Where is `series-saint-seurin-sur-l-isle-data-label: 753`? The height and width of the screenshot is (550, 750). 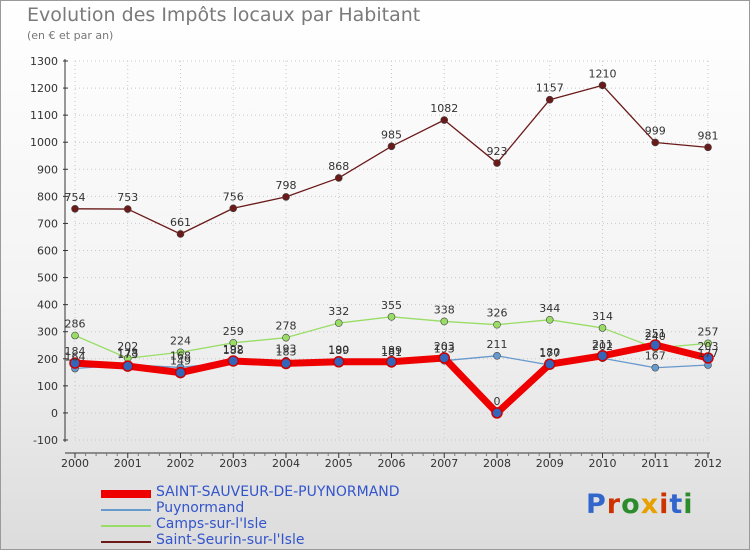 series-saint-seurin-sur-l-isle-data-label: 753 is located at coordinates (127, 197).